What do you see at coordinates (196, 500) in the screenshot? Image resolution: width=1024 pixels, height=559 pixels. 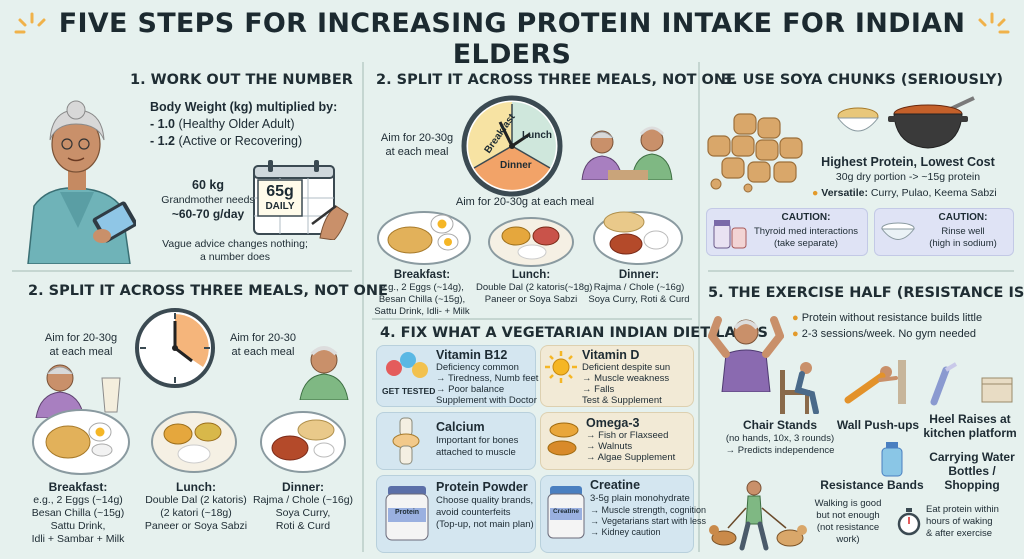 I see `s2b-lunch-1: Double Dal (2 katoris)` at bounding box center [196, 500].